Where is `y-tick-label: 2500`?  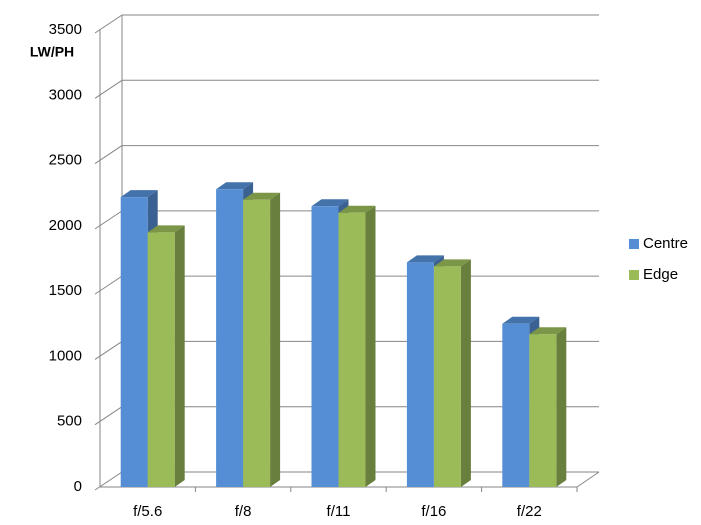 y-tick-label: 2500 is located at coordinates (65, 160).